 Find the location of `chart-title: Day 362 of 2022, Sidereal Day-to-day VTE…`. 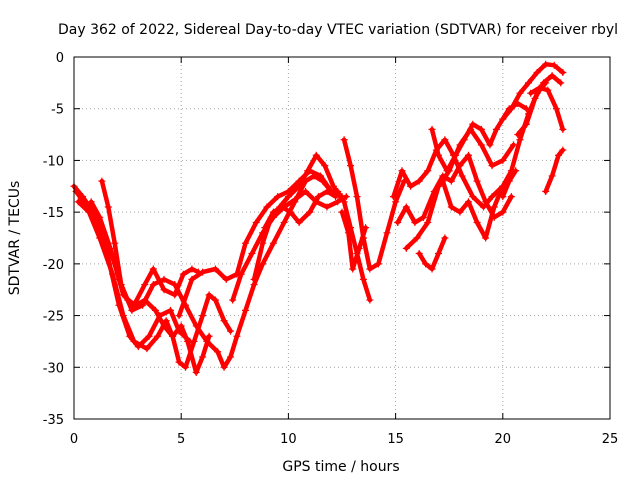

chart-title: Day 362 of 2022, Sidereal Day-to-day VTE… is located at coordinates (338, 30).